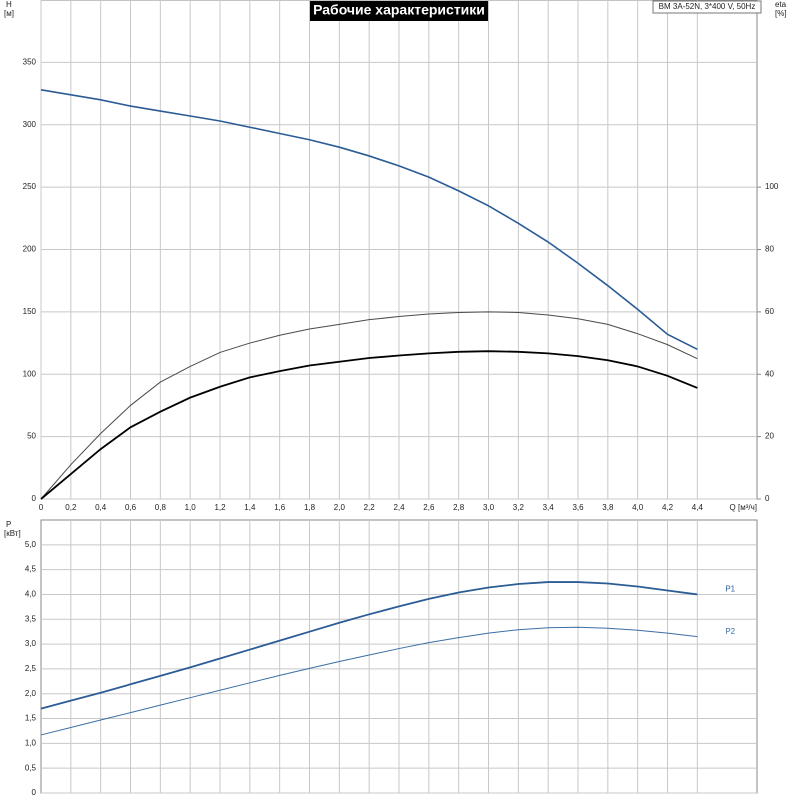 The width and height of the screenshot is (800, 800). I want to click on y-tick-label: 0,5, so click(31, 767).